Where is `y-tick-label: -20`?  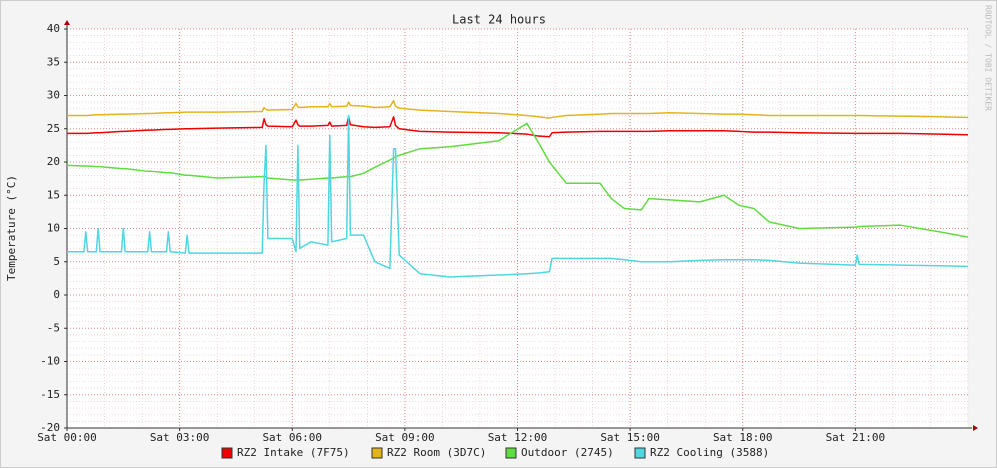 y-tick-label: -20 is located at coordinates (50, 427).